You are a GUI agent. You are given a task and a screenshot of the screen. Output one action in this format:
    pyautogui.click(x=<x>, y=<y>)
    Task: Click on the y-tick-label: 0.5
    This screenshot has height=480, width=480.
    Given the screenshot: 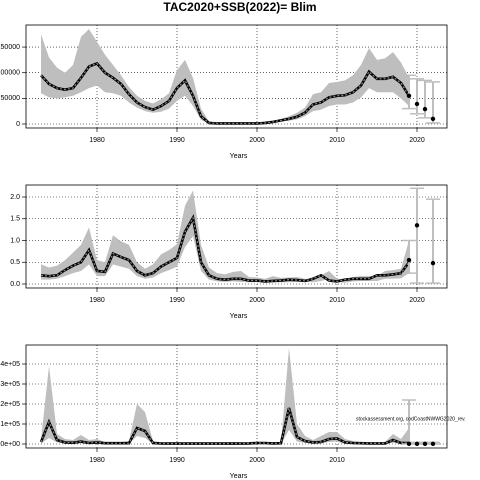 What is the action you would take?
    pyautogui.click(x=15, y=262)
    